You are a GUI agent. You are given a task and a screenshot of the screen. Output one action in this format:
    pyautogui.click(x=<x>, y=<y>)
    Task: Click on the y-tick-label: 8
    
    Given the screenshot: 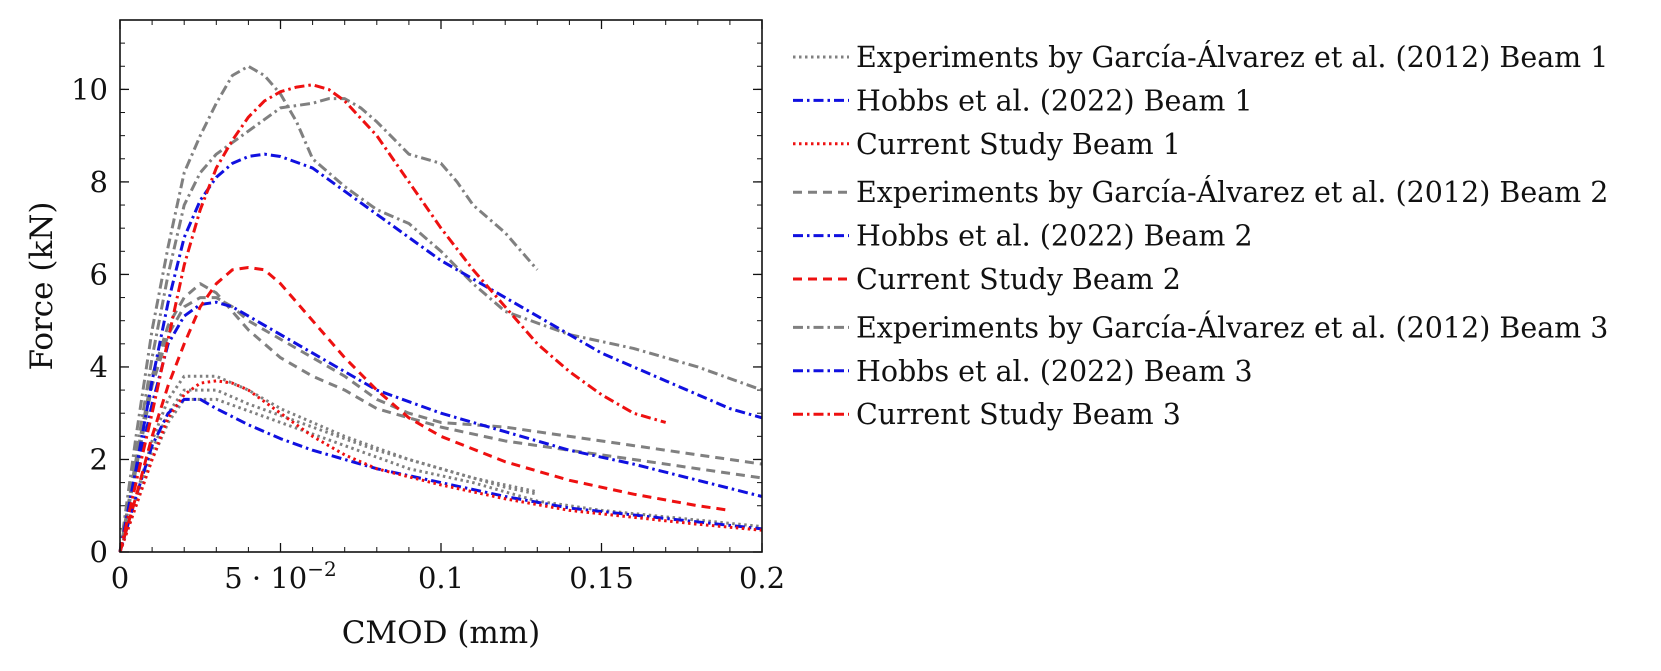 What is the action you would take?
    pyautogui.click(x=99, y=182)
    